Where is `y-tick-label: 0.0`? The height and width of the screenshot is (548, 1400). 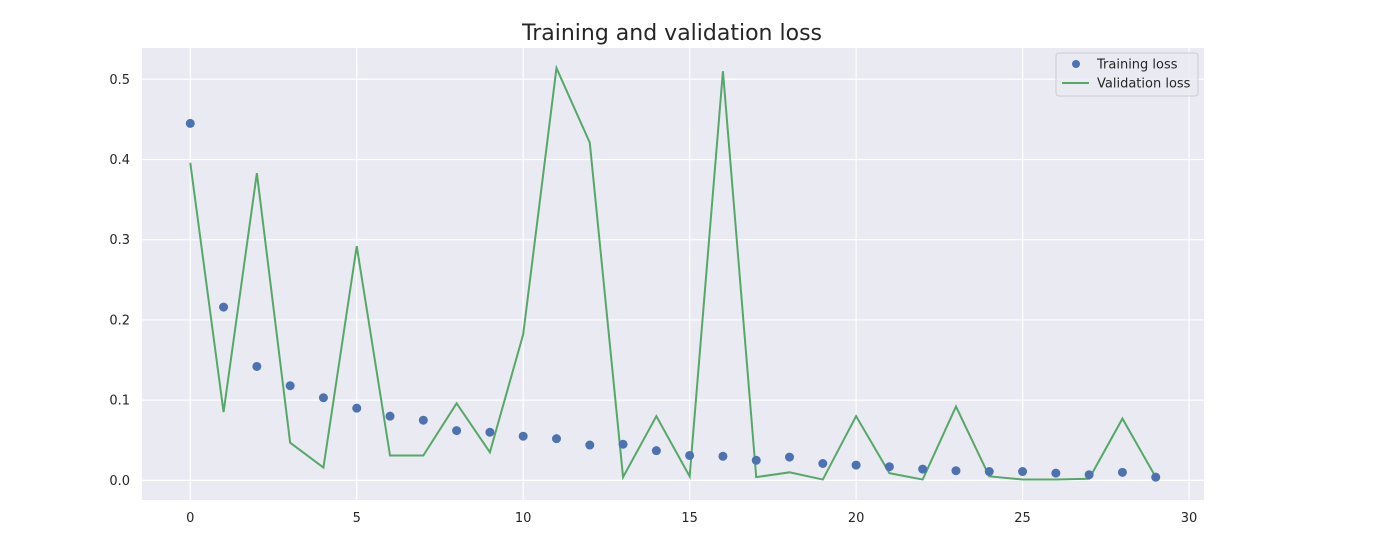 y-tick-label: 0.0 is located at coordinates (119, 481).